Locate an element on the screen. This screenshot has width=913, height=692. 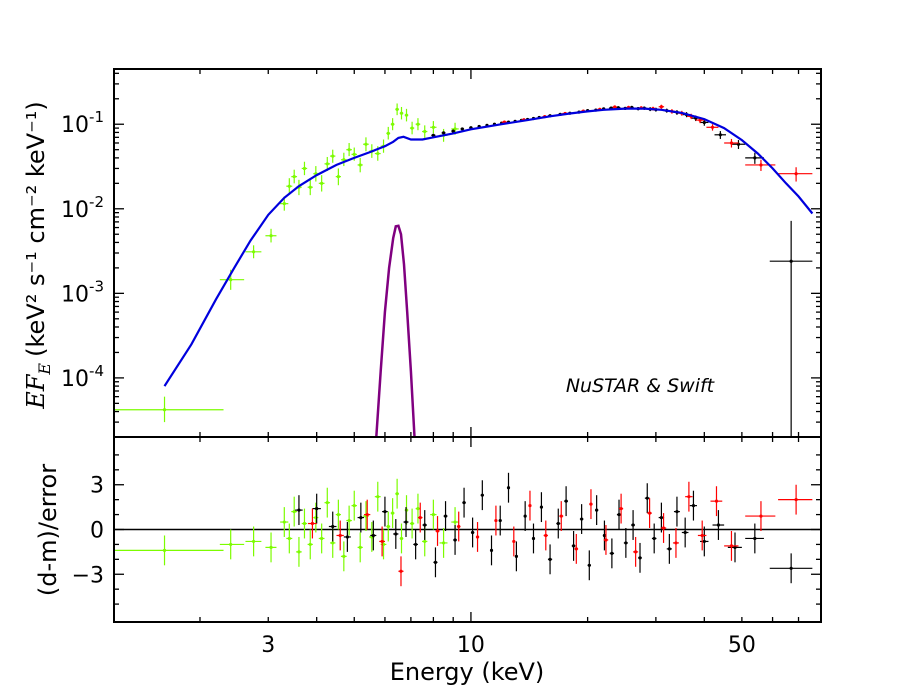
y-tick-label: 0 is located at coordinates (97, 531).